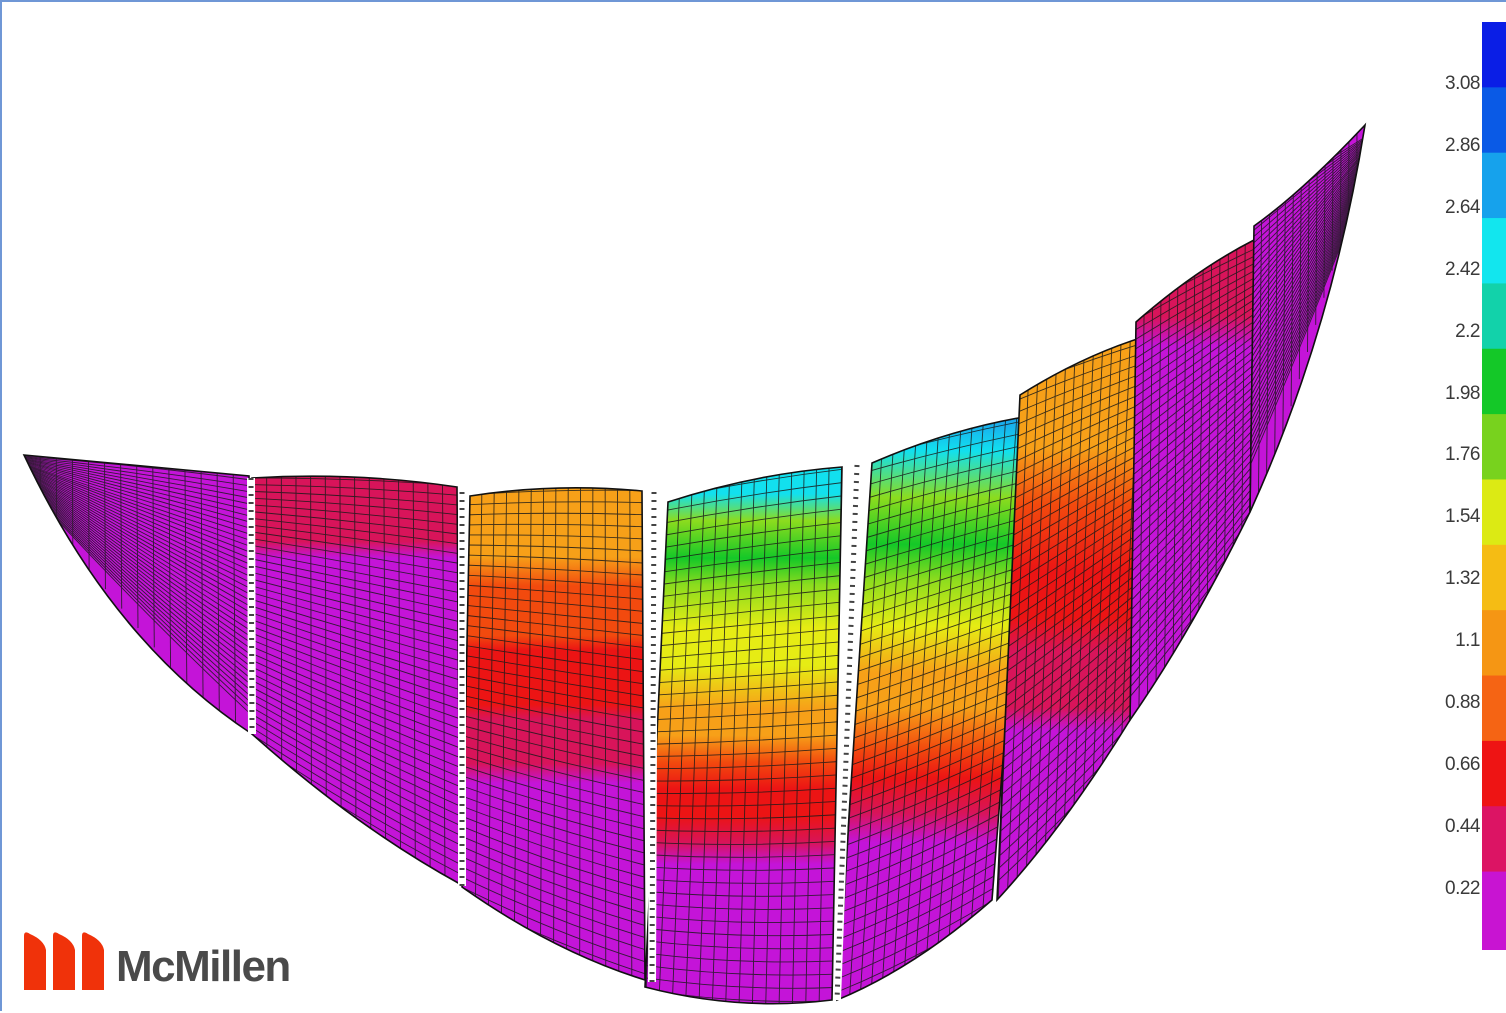  I want to click on legend-tick-label: 1.54, so click(1462, 517).